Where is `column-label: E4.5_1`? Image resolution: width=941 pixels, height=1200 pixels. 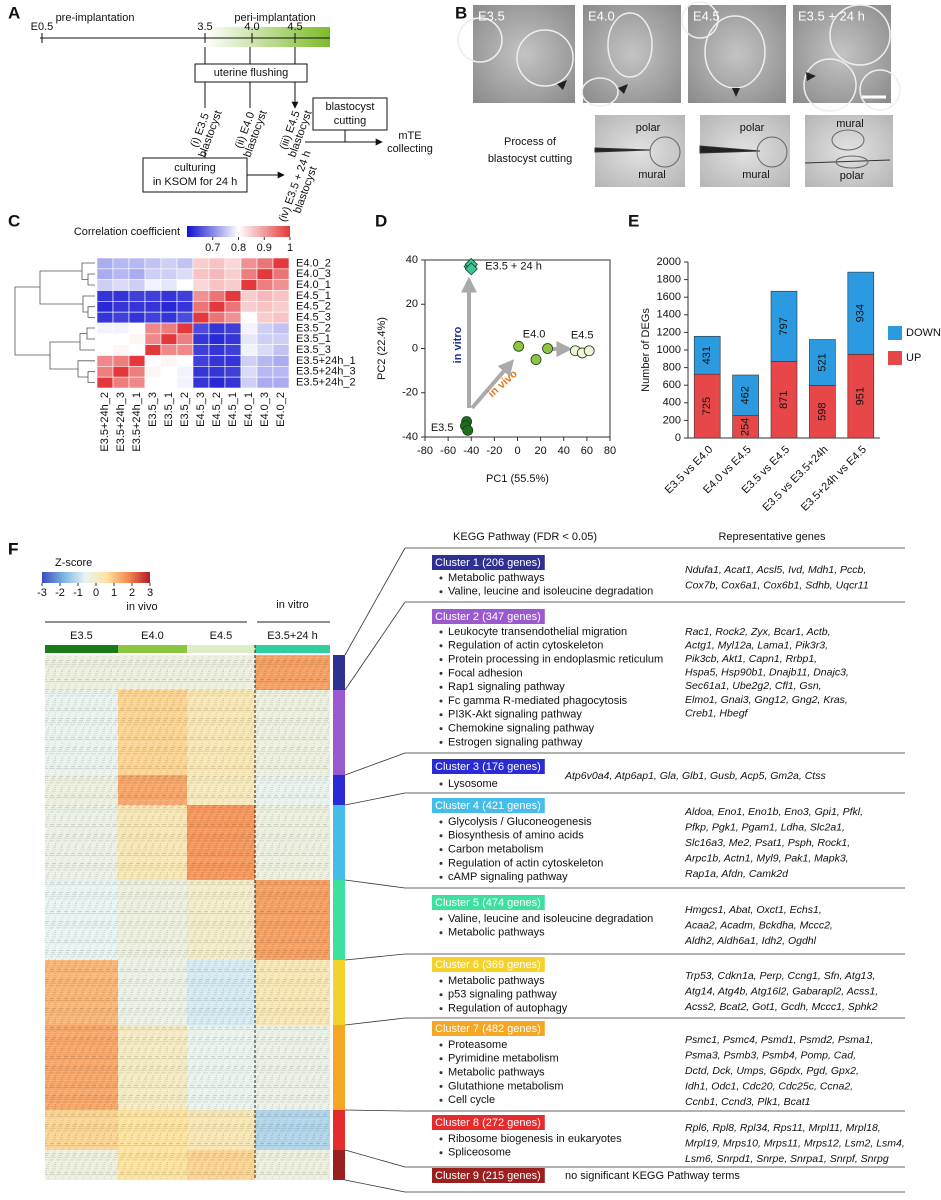 column-label: E4.5_1 is located at coordinates (233, 409).